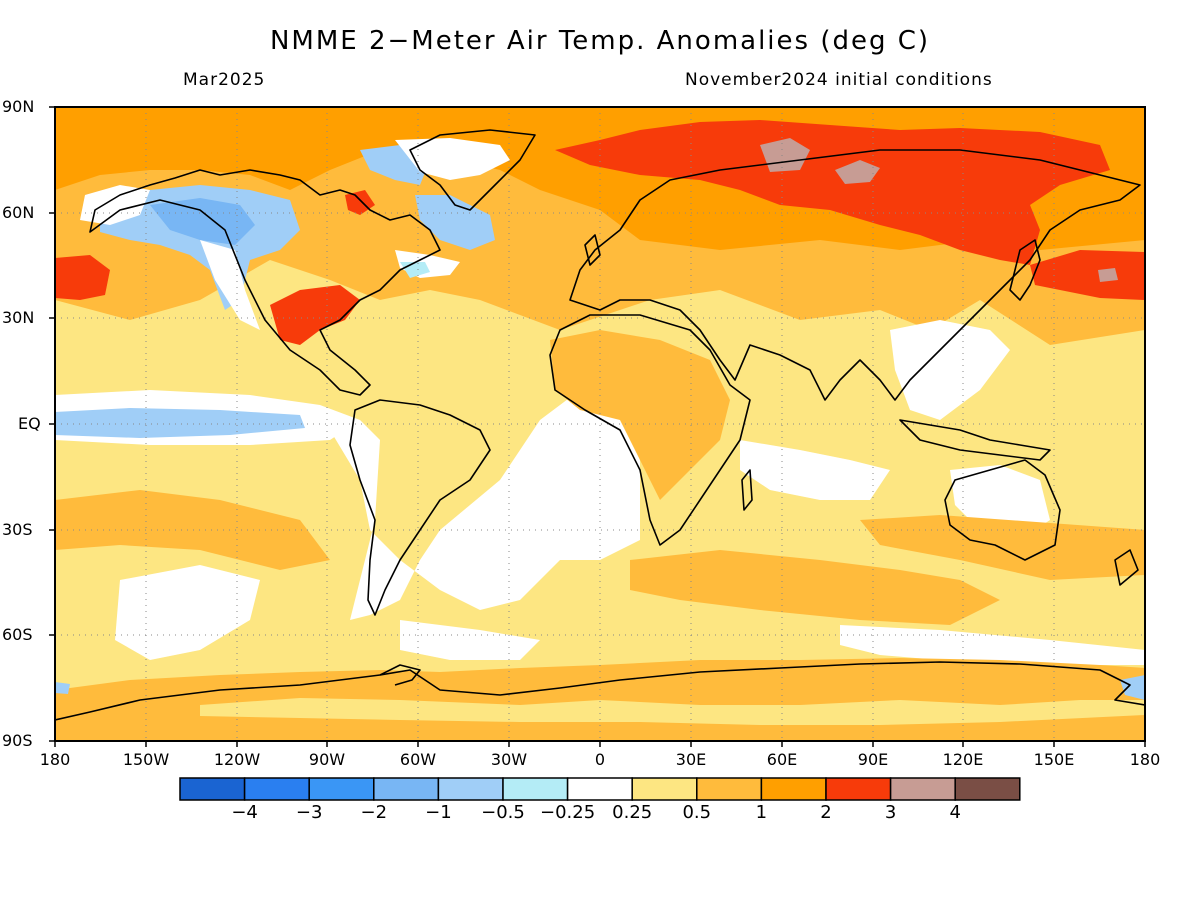 This screenshot has width=1200, height=900. Describe the element at coordinates (115, 205) in the screenshot. I see `fill-alaska-white` at that location.